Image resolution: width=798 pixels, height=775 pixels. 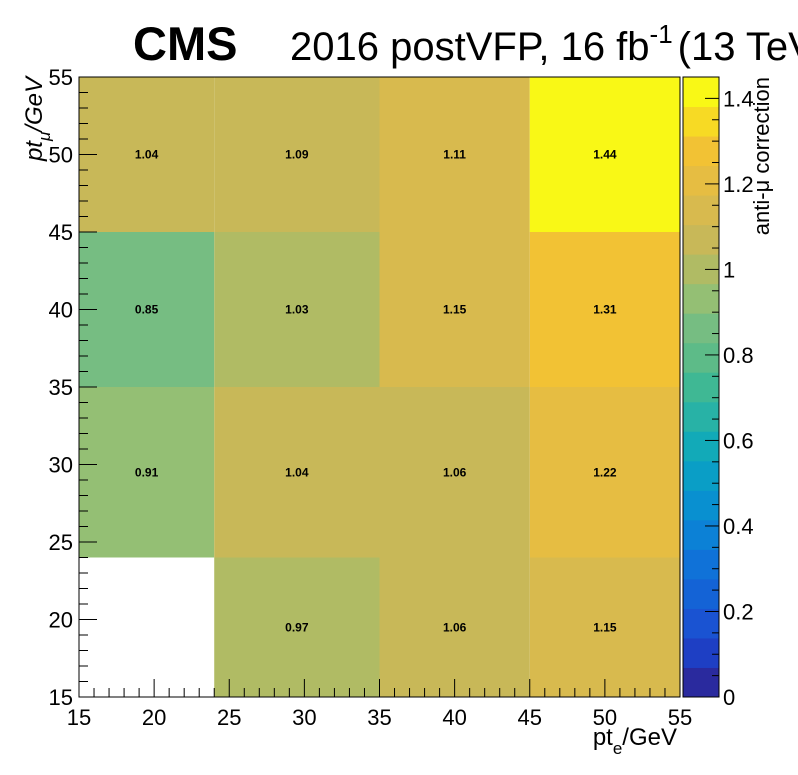 I want to click on y-tick-label: 25, so click(x=61, y=542).